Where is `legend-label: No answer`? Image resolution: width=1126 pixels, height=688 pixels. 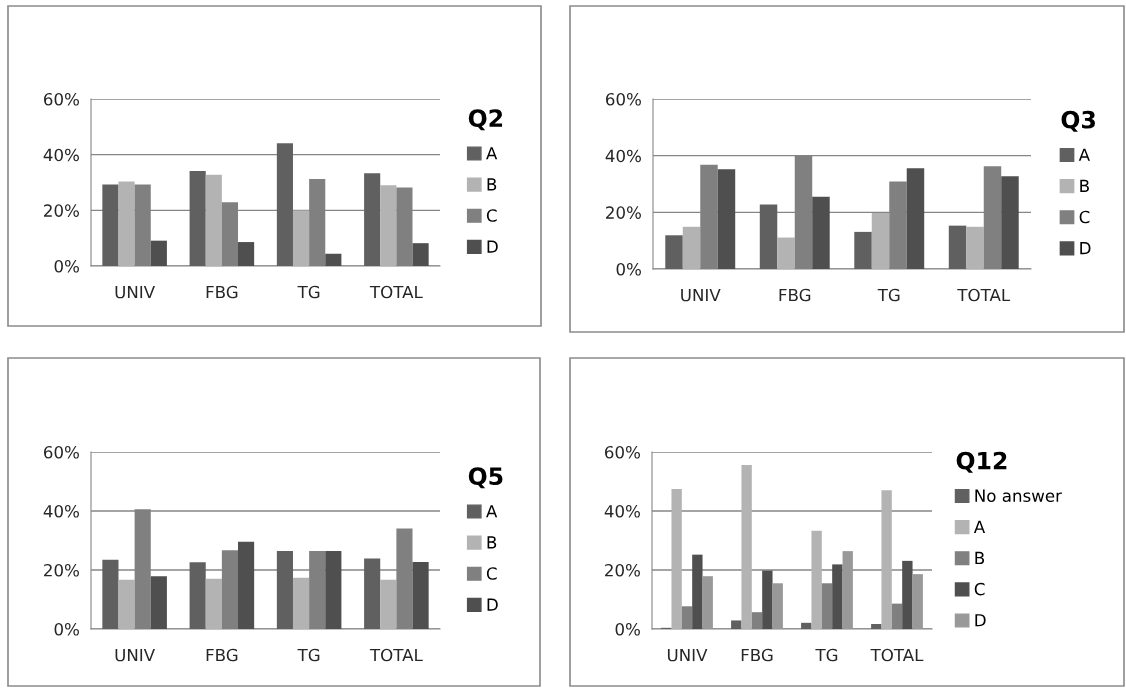
legend-label: No answer is located at coordinates (1018, 495).